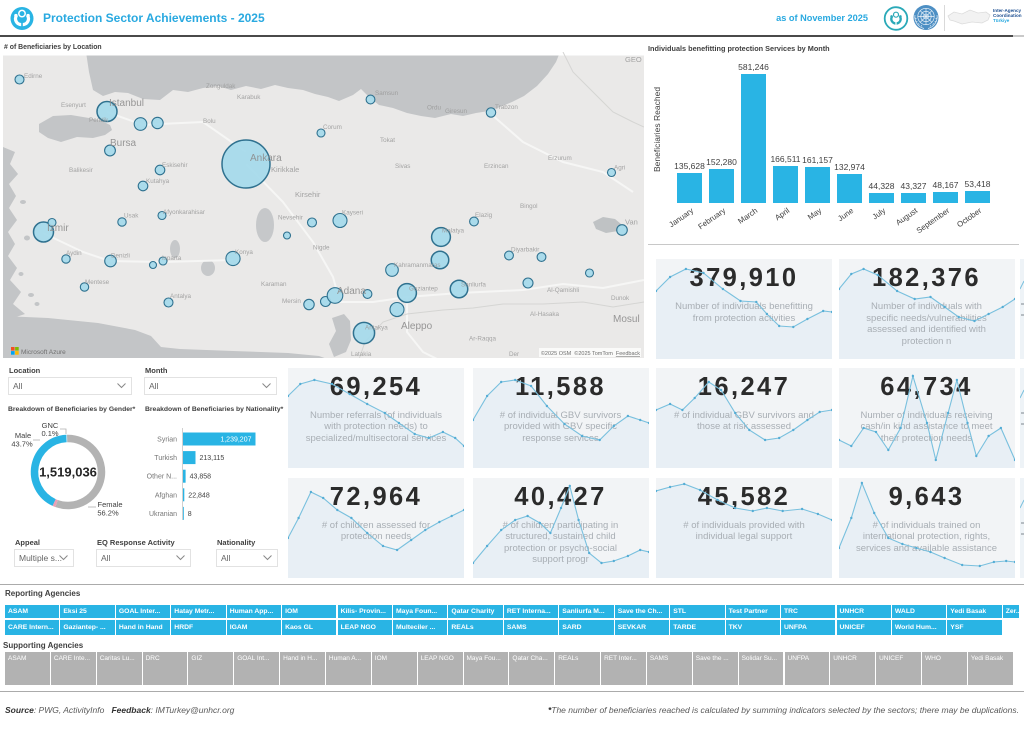 The image size is (1024, 730). I want to click on svg-text: Beneficiaries Reached, so click(657, 129).